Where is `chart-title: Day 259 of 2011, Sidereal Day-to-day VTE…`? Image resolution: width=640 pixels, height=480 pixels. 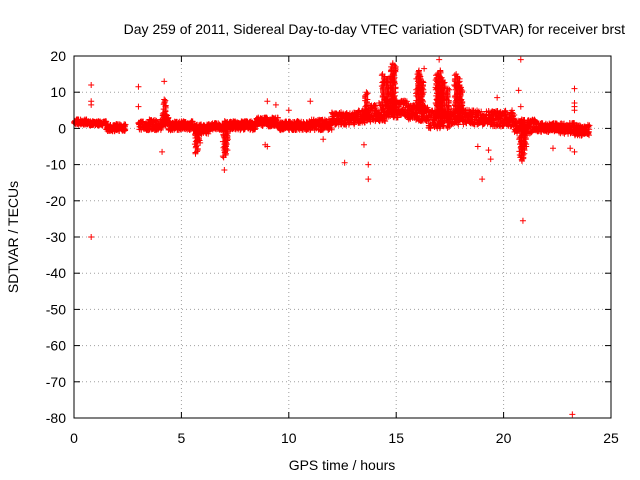 chart-title: Day 259 of 2011, Sidereal Day-to-day VTE… is located at coordinates (374, 29).